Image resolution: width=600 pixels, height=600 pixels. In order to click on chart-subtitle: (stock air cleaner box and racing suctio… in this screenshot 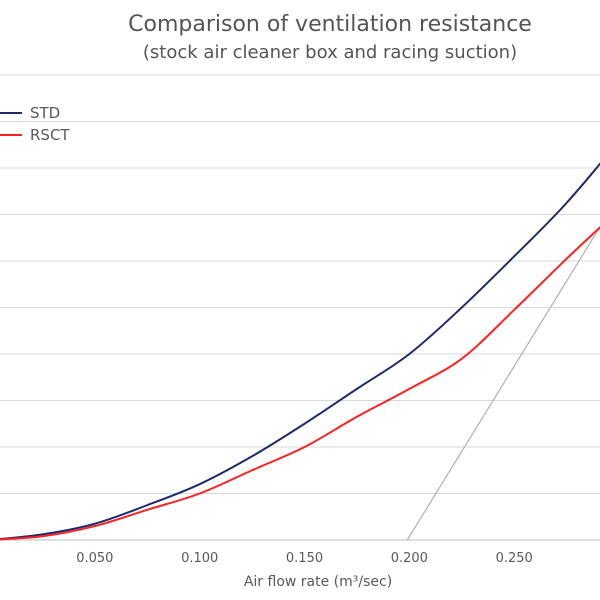, I will do `click(330, 52)`.